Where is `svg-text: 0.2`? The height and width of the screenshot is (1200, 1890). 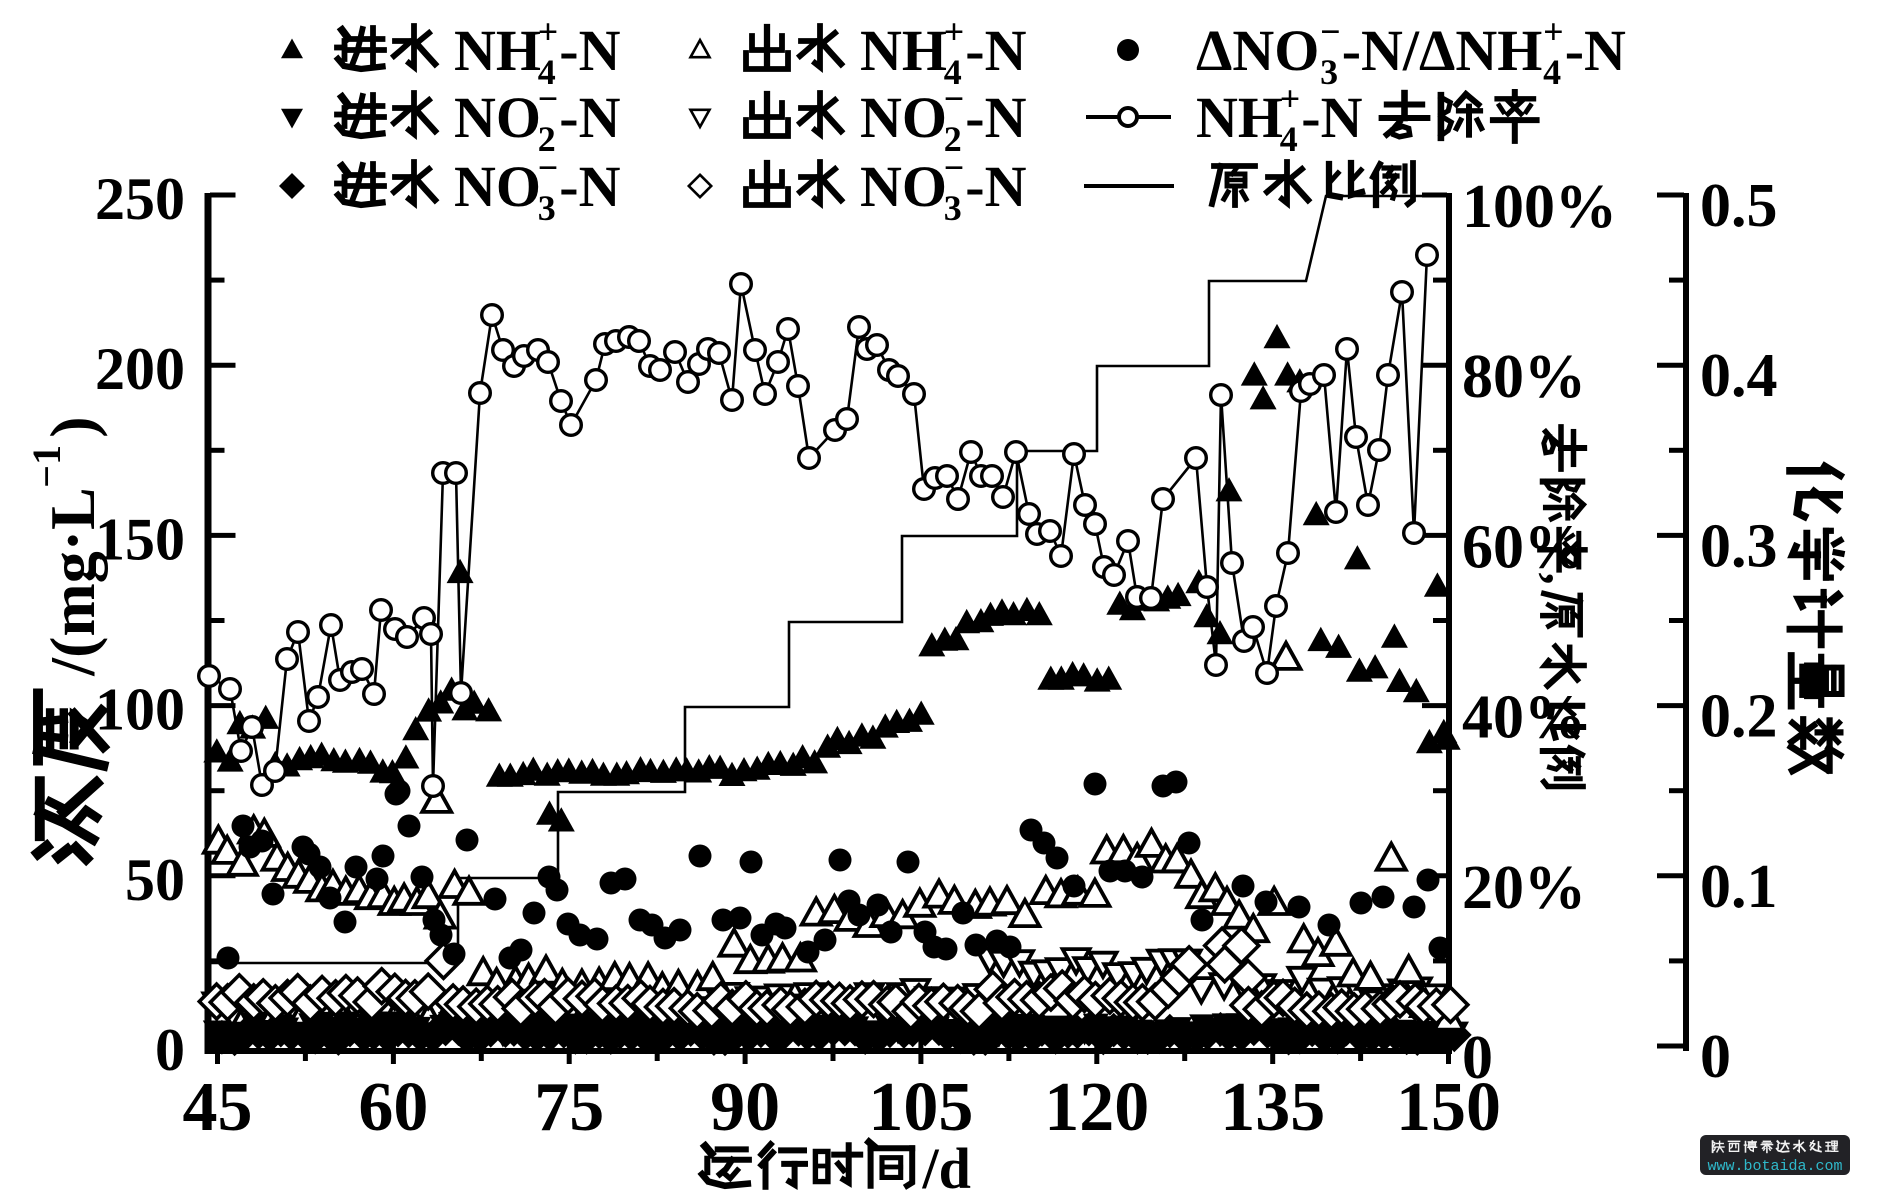 svg-text: 0.2 is located at coordinates (1739, 717).